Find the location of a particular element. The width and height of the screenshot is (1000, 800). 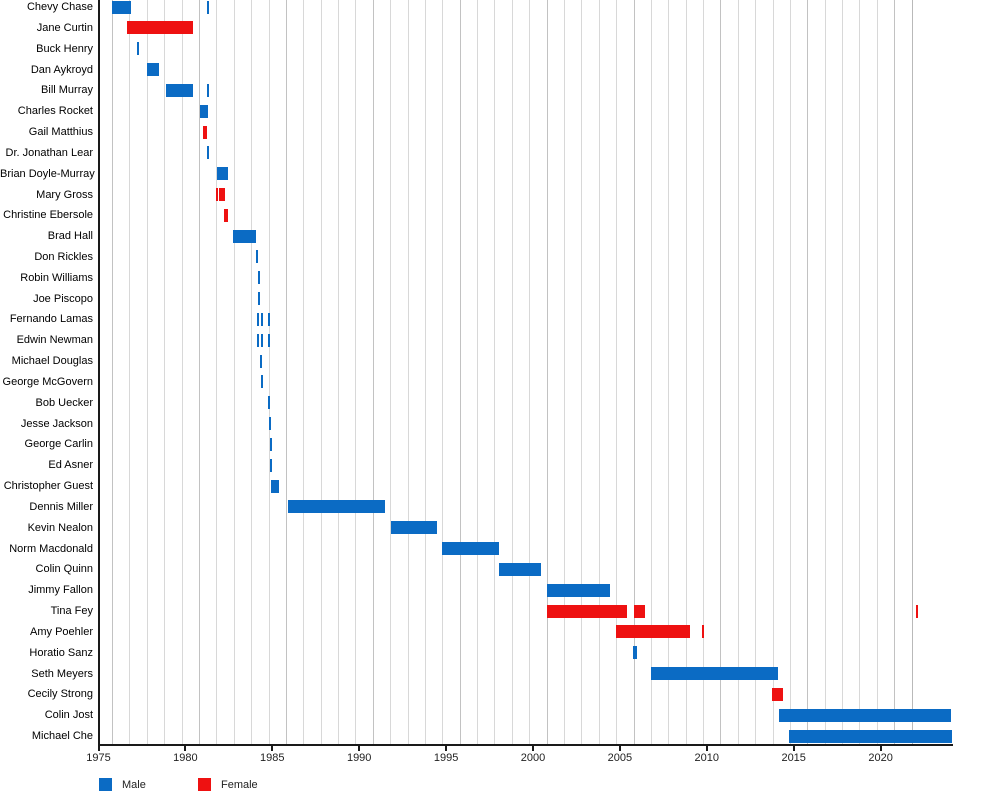

row-label-jimmy-fallon: Jimmy Fallon is located at coordinates (60, 590).